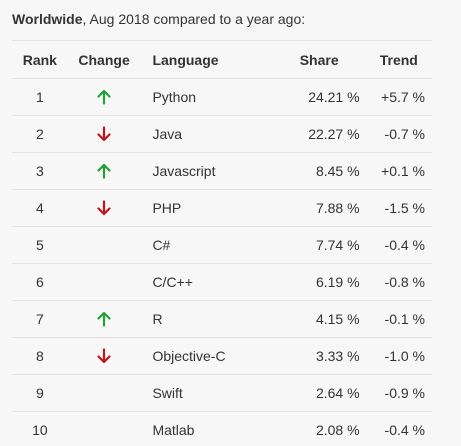  I want to click on trend-cell: -1.5 %, so click(395, 208).